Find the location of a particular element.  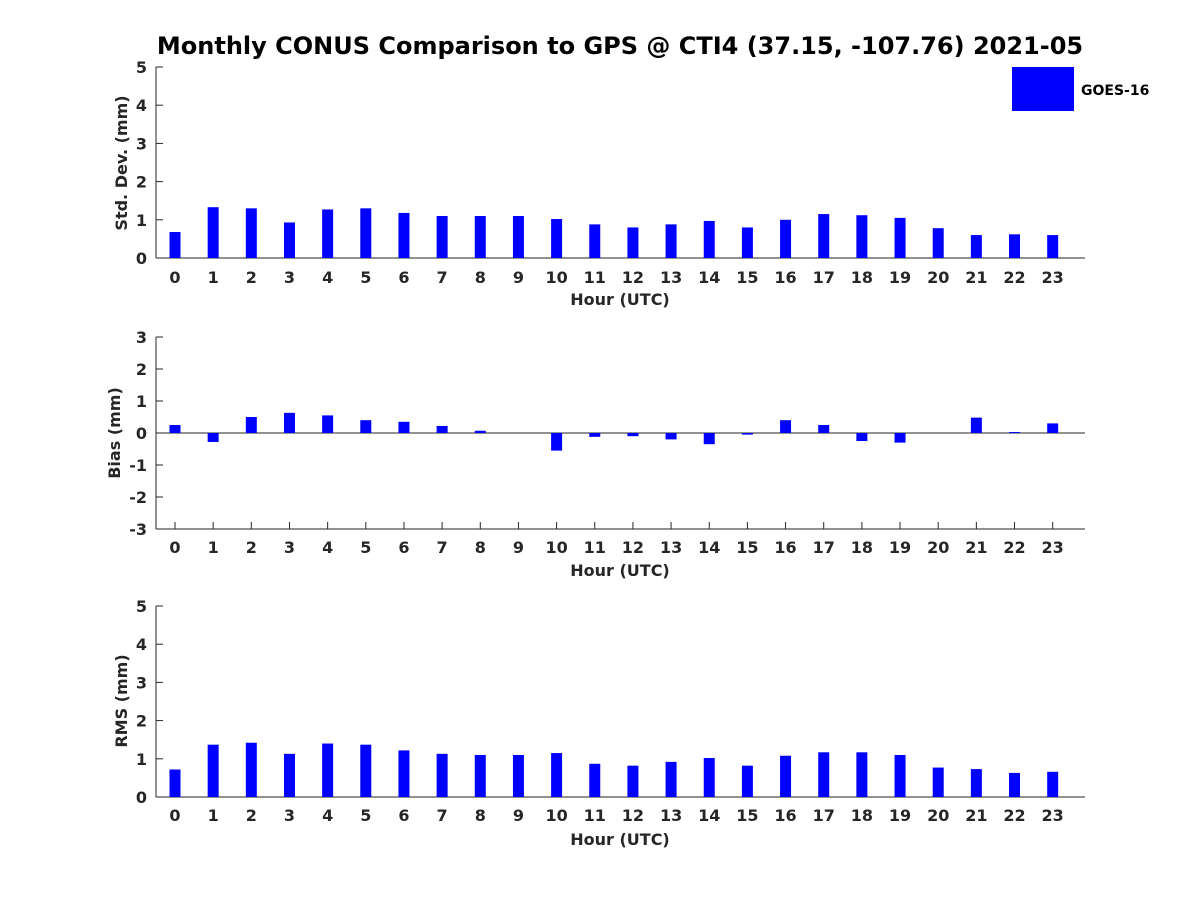

std-dev-x-tick-label: 23 is located at coordinates (1053, 277).